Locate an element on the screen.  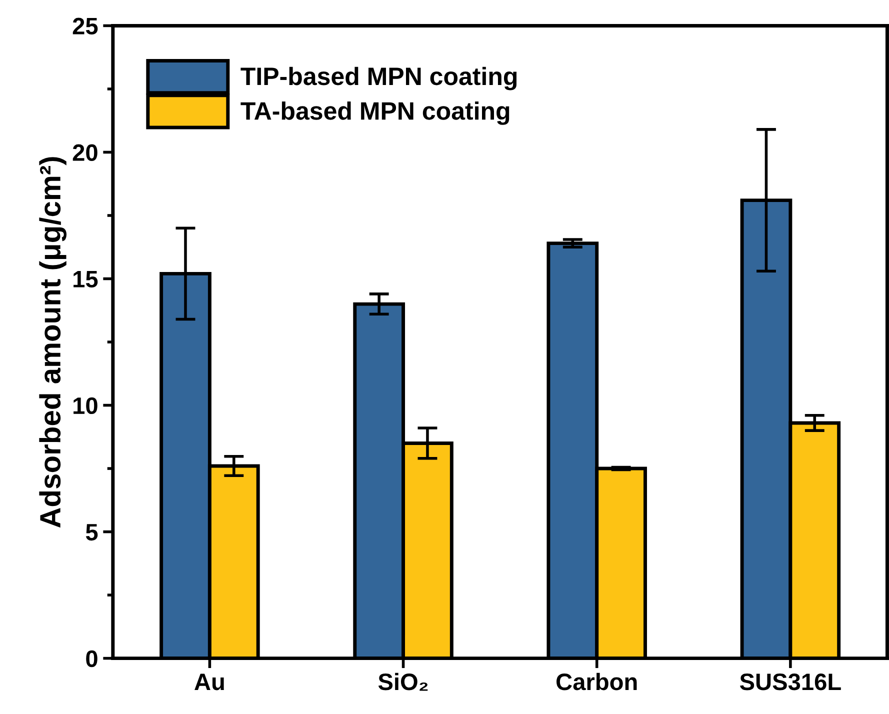
y-tick-label: 0 is located at coordinates (92, 659).